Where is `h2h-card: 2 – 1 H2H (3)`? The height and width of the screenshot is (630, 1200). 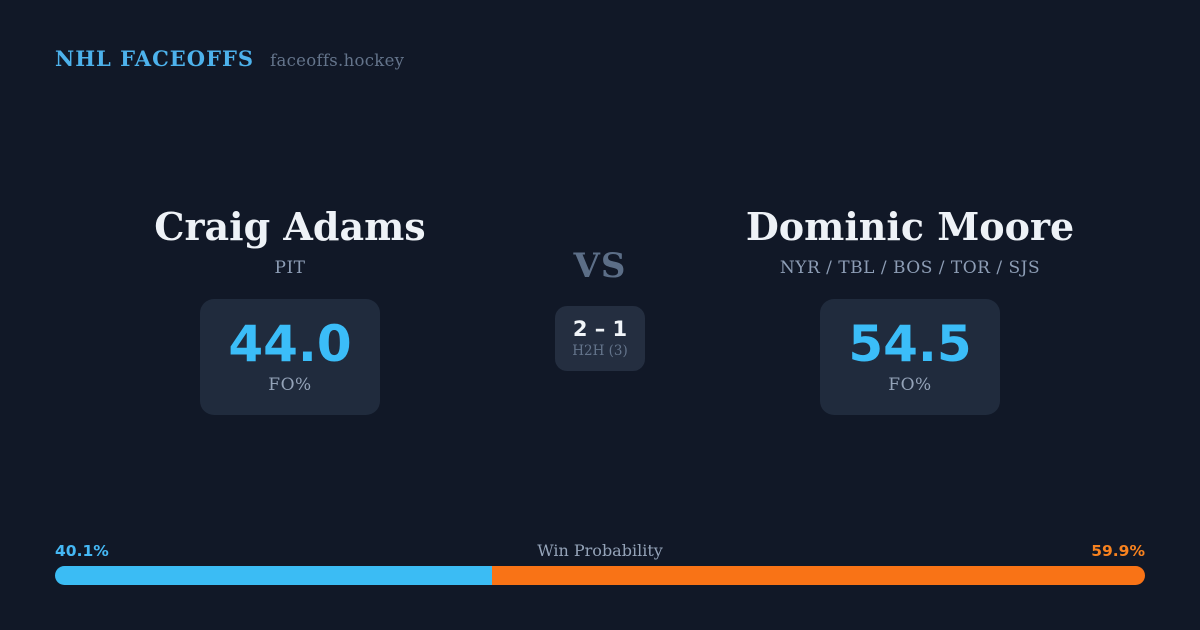
h2h-card: 2 – 1 H2H (3) is located at coordinates (600, 339).